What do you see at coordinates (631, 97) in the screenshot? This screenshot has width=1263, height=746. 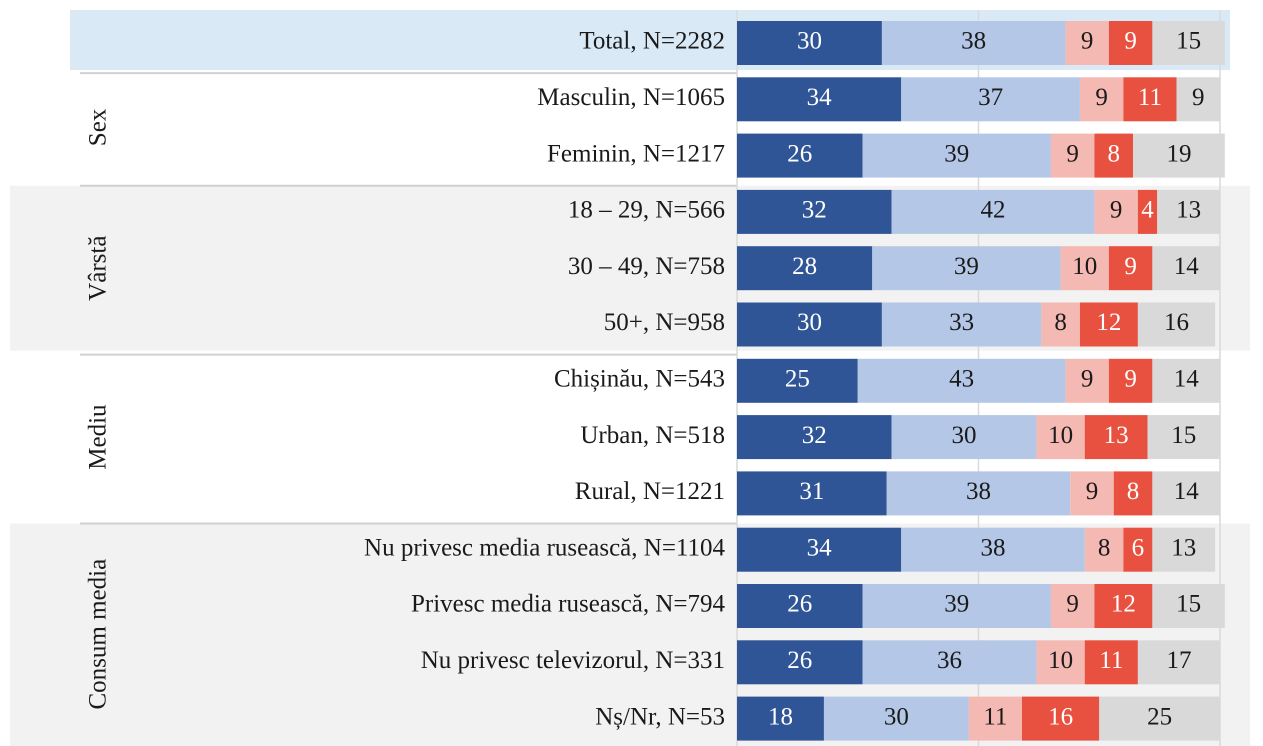 I see `category-label: Masculin, N=1065` at bounding box center [631, 97].